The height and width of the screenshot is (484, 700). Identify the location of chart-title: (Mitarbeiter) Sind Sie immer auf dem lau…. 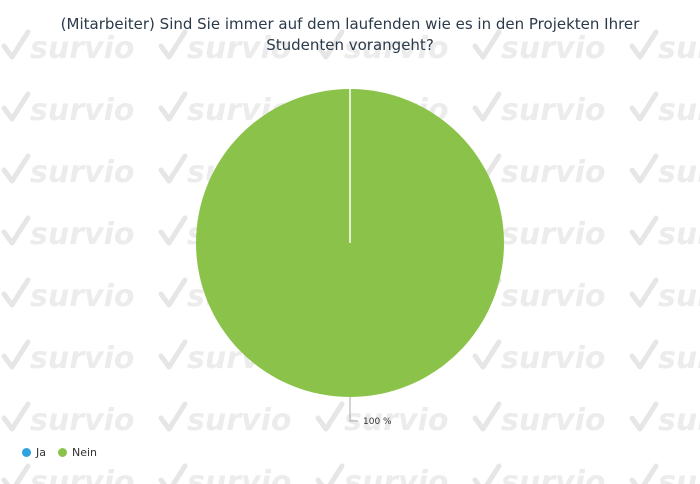
(350, 35).